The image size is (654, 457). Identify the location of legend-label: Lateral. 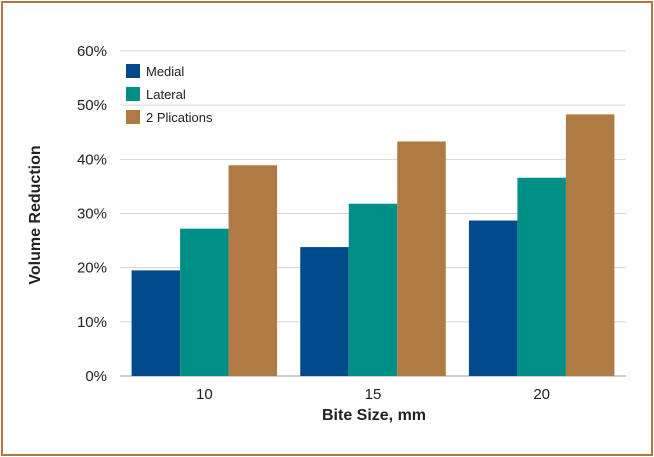
(166, 94).